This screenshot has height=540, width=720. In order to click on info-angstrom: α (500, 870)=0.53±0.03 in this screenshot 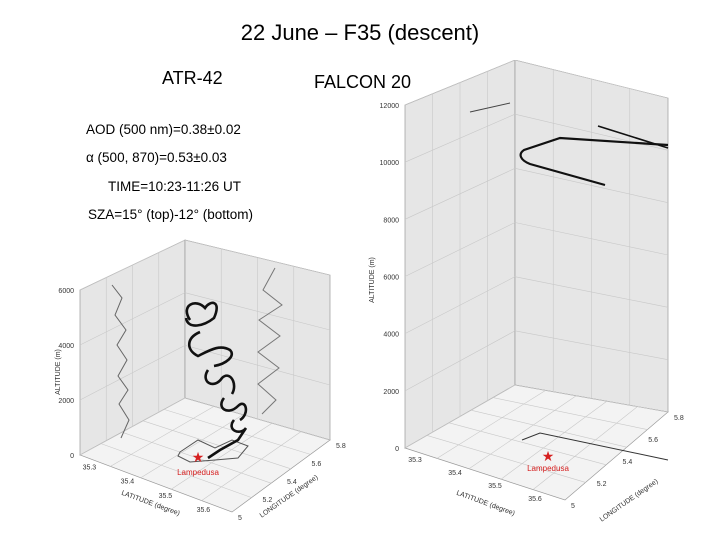, I will do `click(156, 157)`.